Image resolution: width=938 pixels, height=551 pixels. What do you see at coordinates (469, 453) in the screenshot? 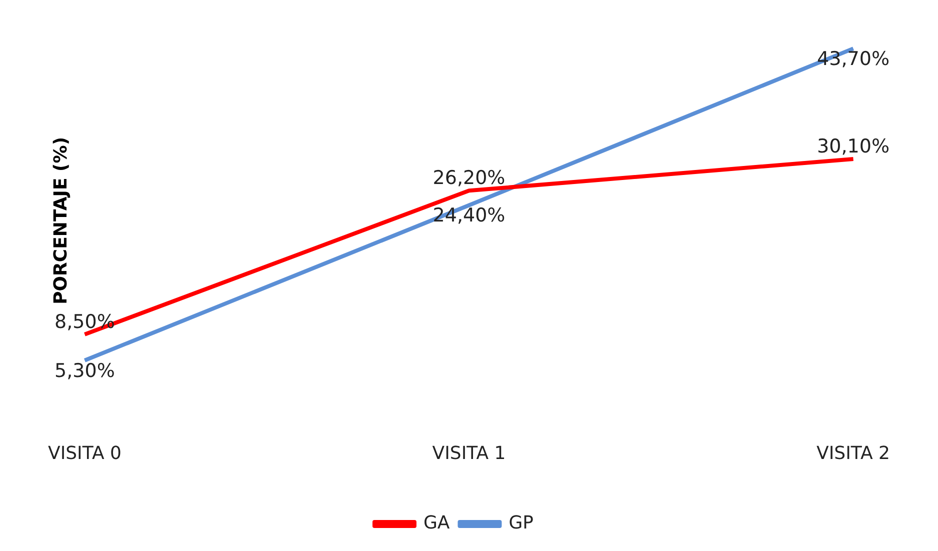
I see `x-tick-label: VISITA 1` at bounding box center [469, 453].